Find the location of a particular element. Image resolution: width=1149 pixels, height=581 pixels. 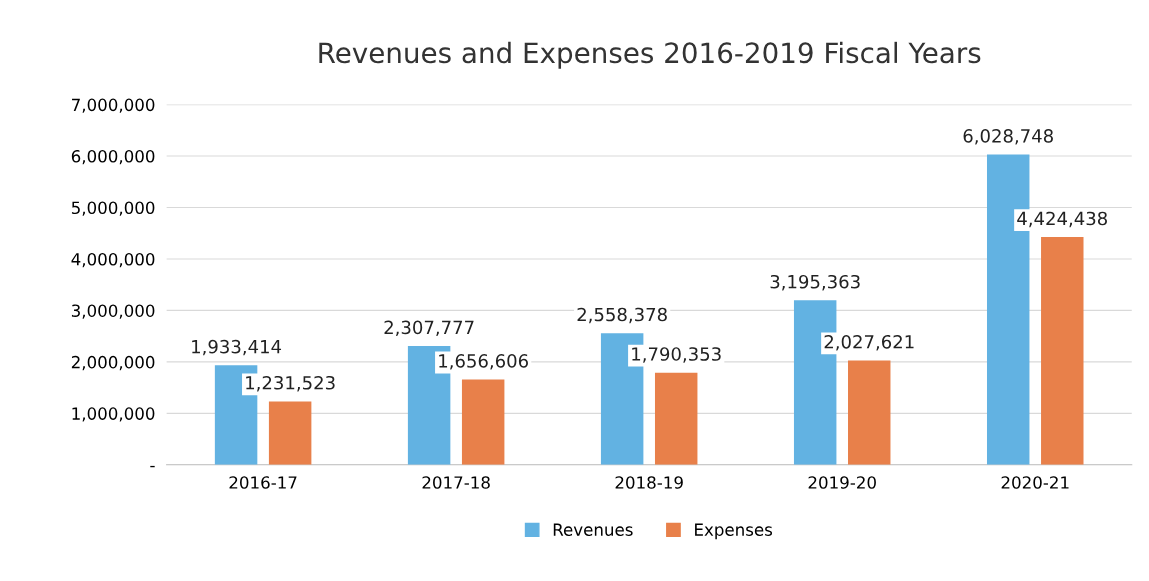

y-tick-label: 1,000,000 is located at coordinates (113, 414).